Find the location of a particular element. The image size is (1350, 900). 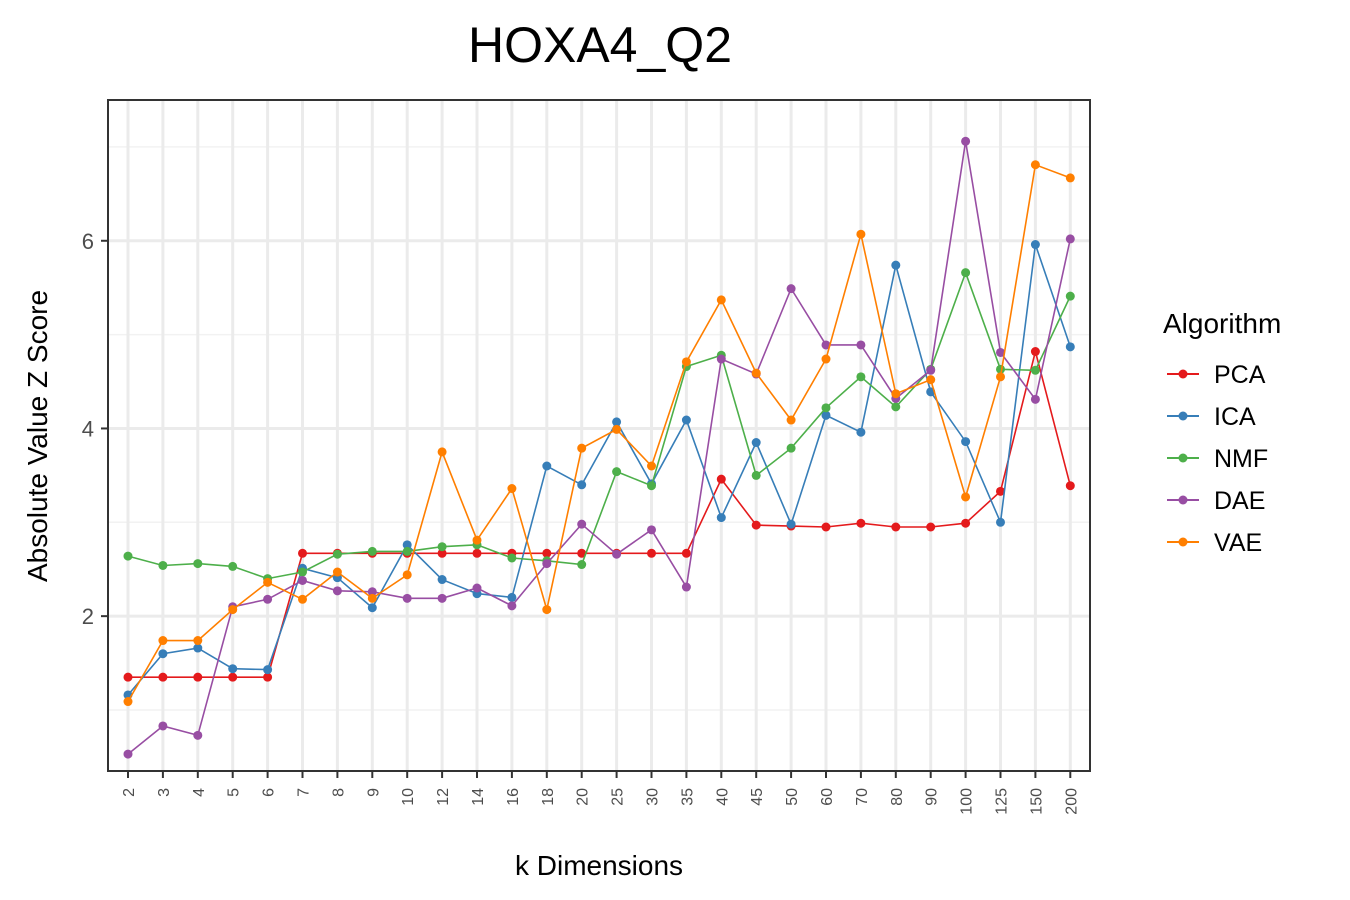

y-tick-label: 2 is located at coordinates (88, 616).